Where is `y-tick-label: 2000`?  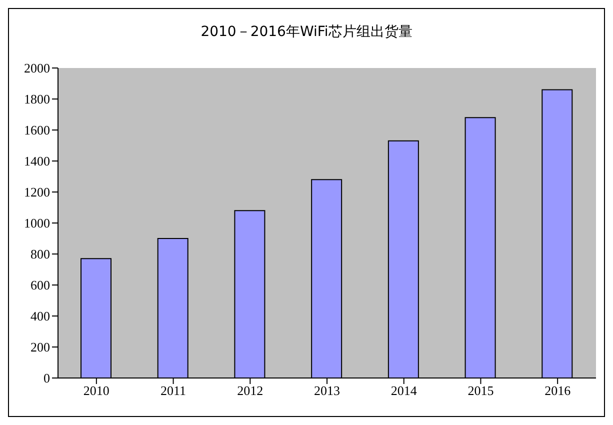 y-tick-label: 2000 is located at coordinates (37, 68).